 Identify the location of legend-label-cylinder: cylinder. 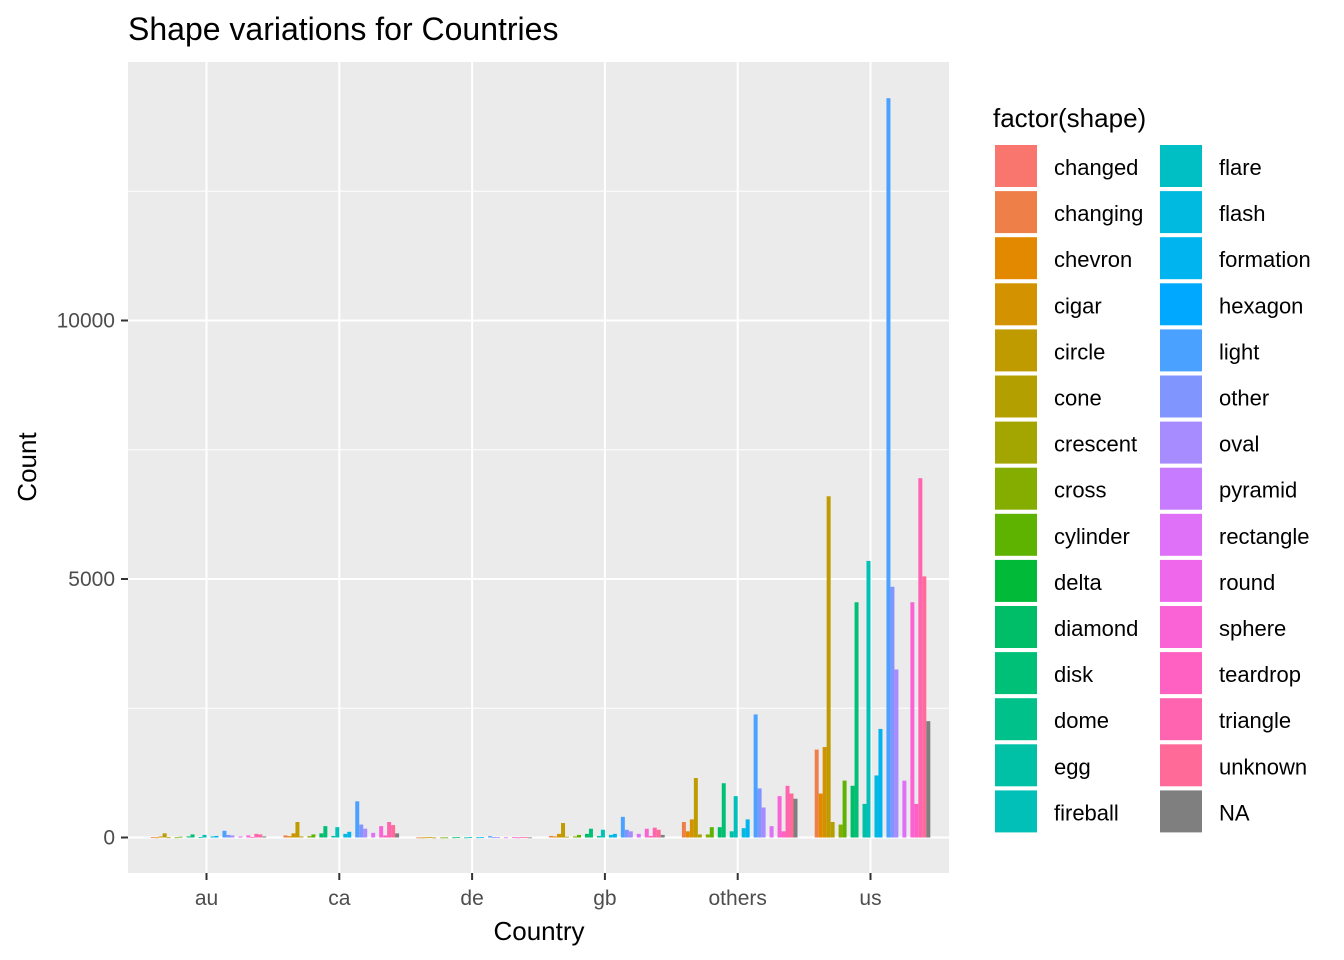
(1092, 536).